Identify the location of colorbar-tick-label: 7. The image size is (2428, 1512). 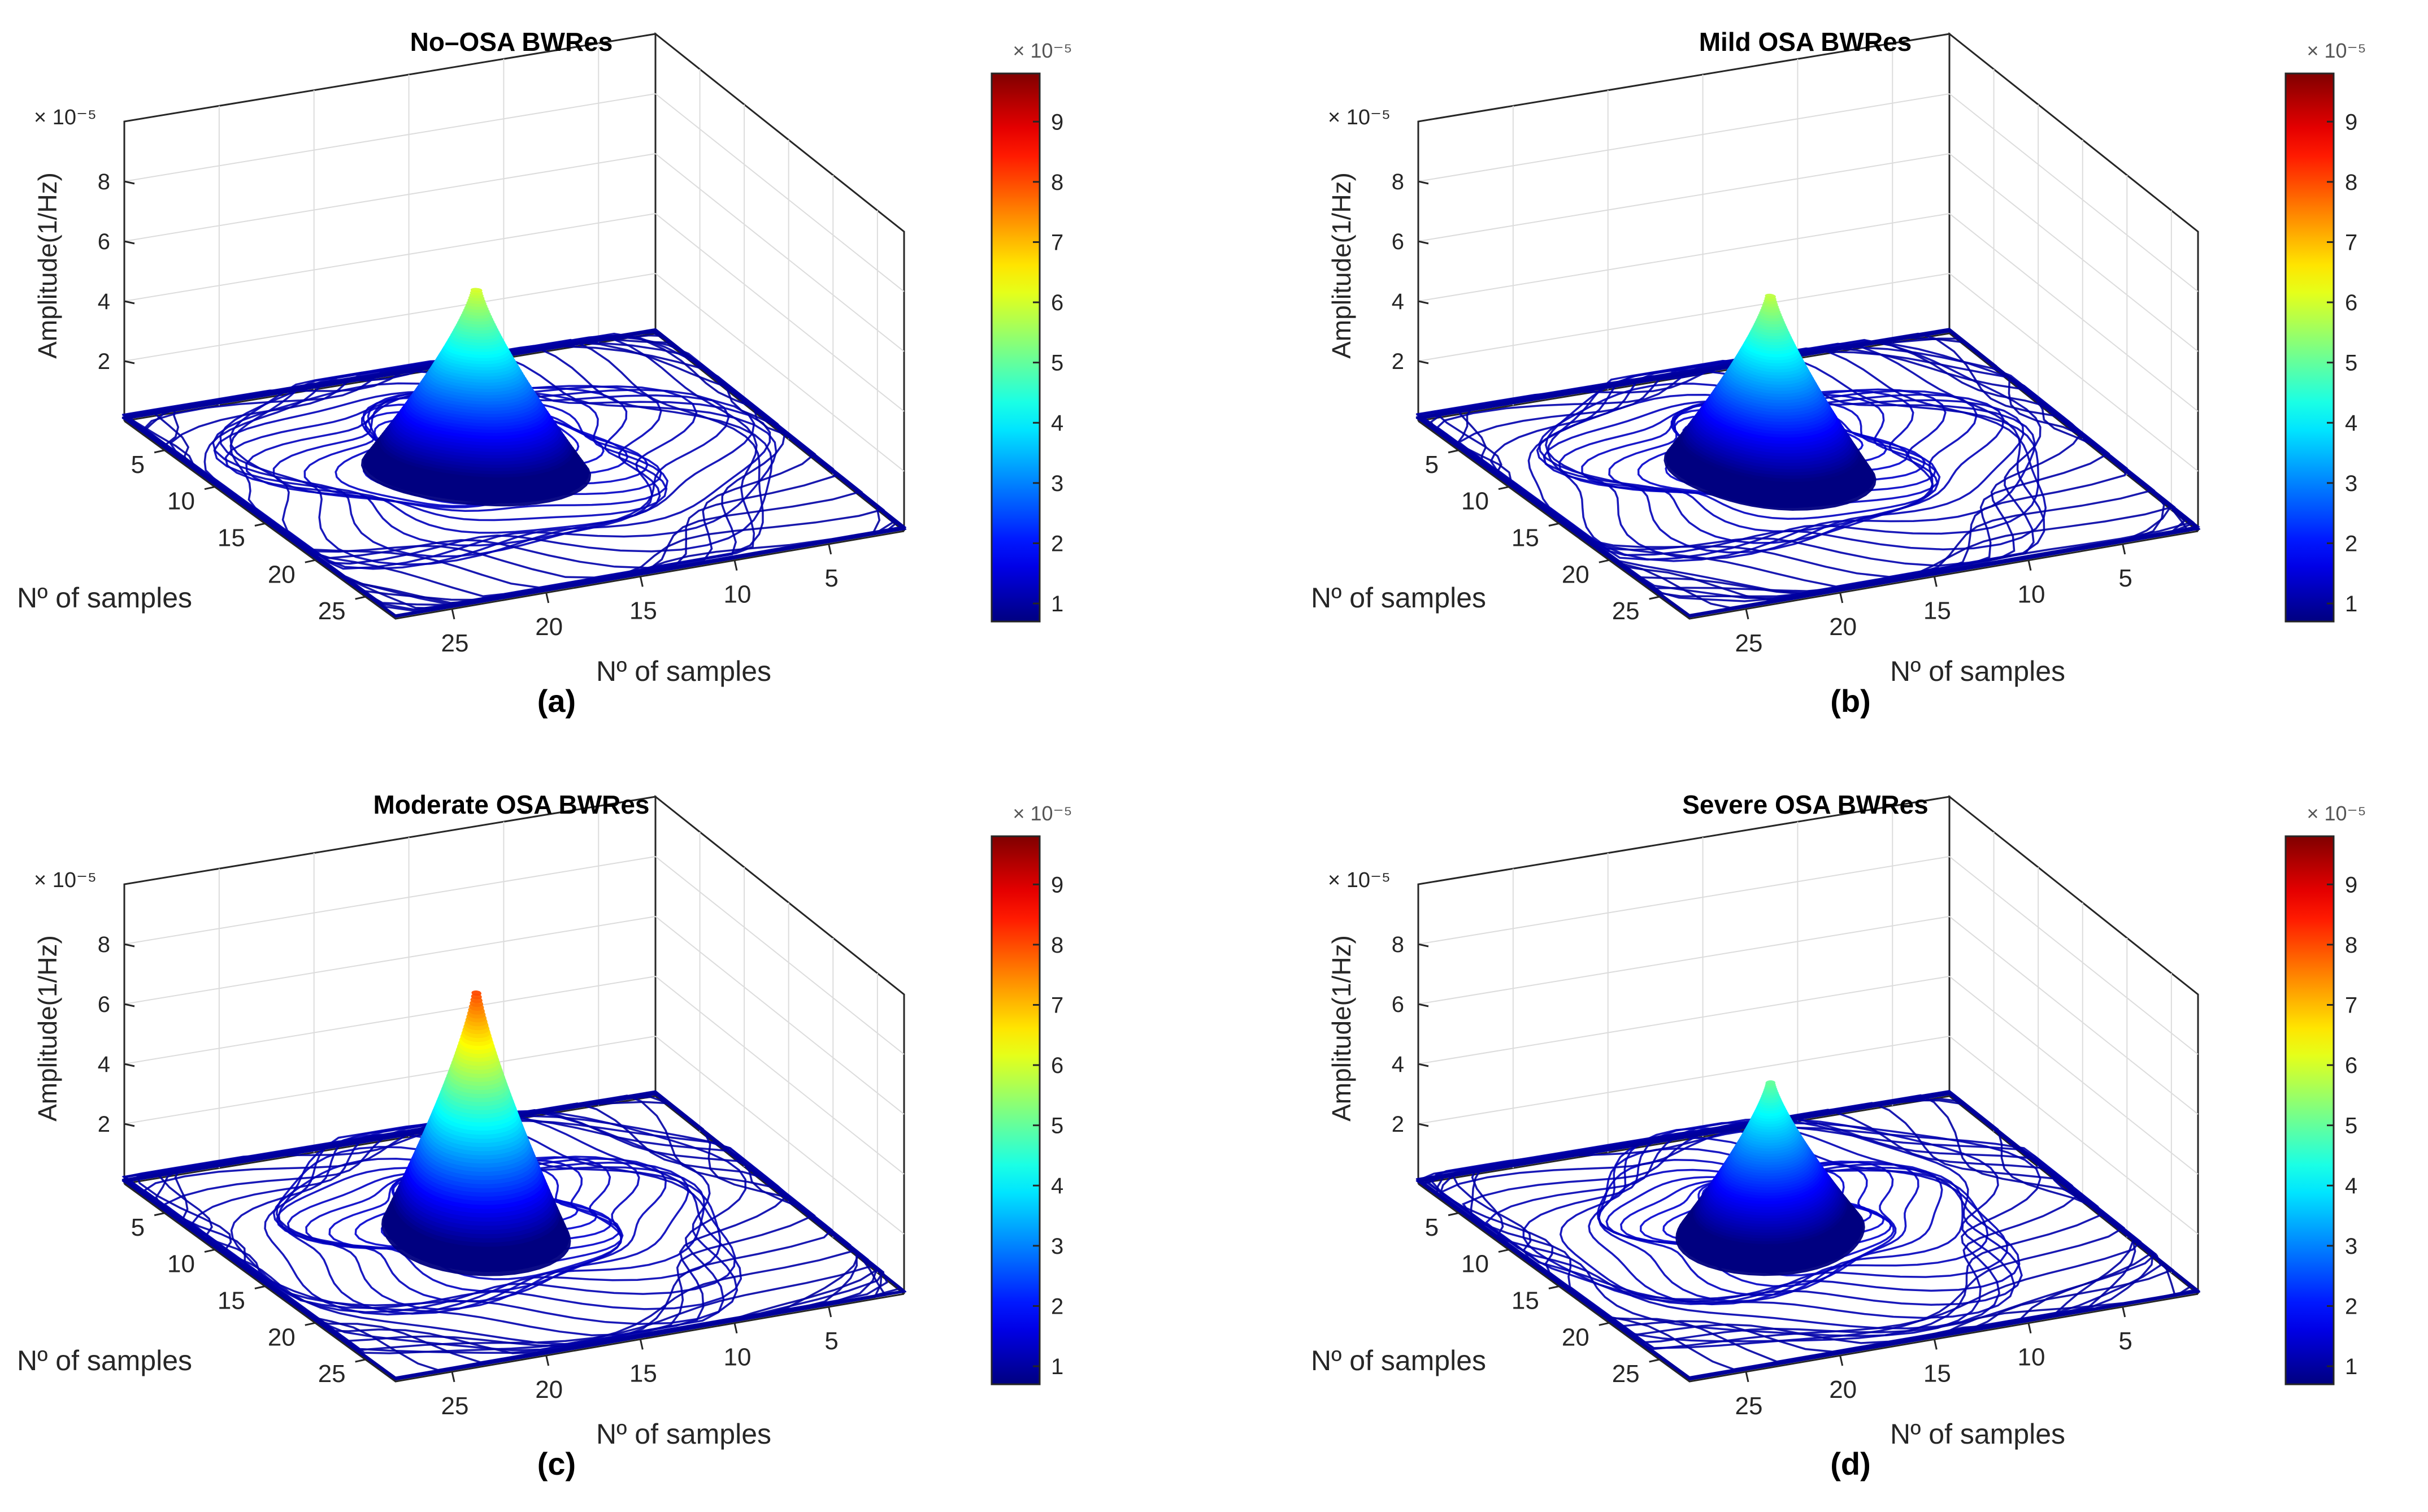
(1057, 1005).